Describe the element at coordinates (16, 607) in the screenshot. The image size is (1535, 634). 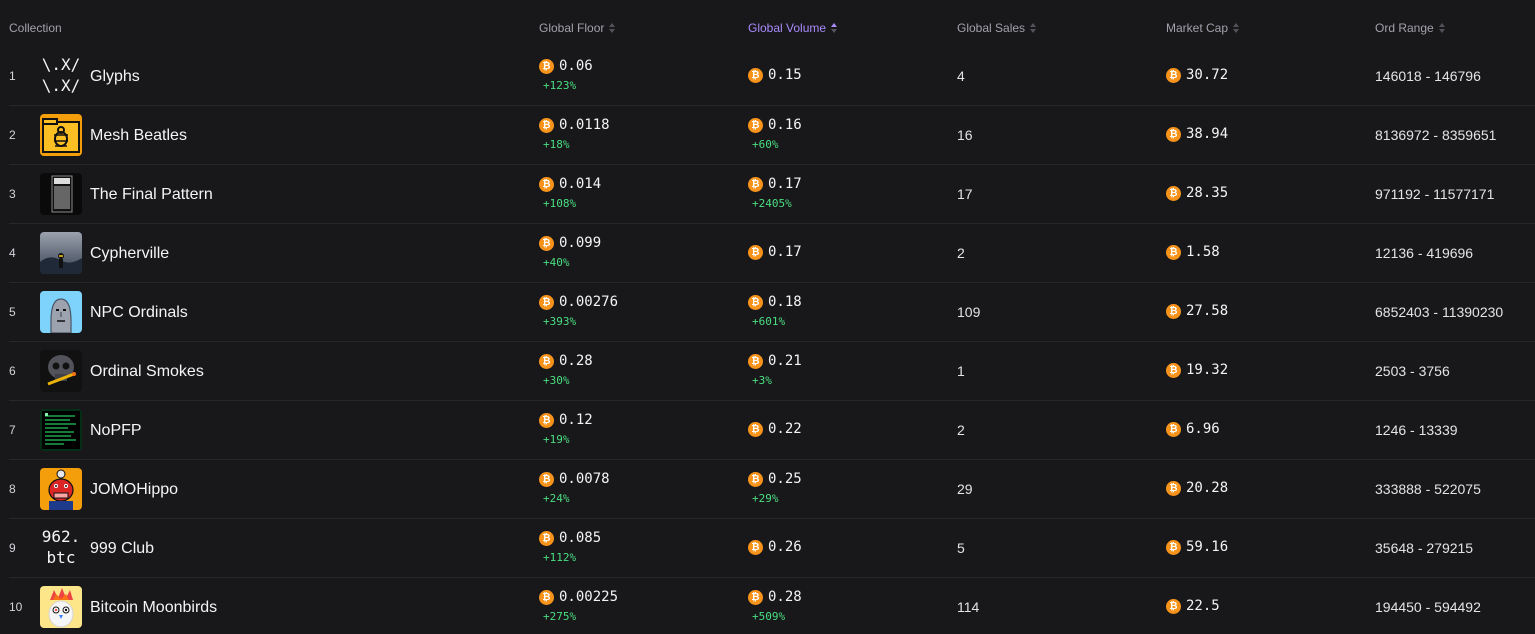
I see `rank-number: 10` at that location.